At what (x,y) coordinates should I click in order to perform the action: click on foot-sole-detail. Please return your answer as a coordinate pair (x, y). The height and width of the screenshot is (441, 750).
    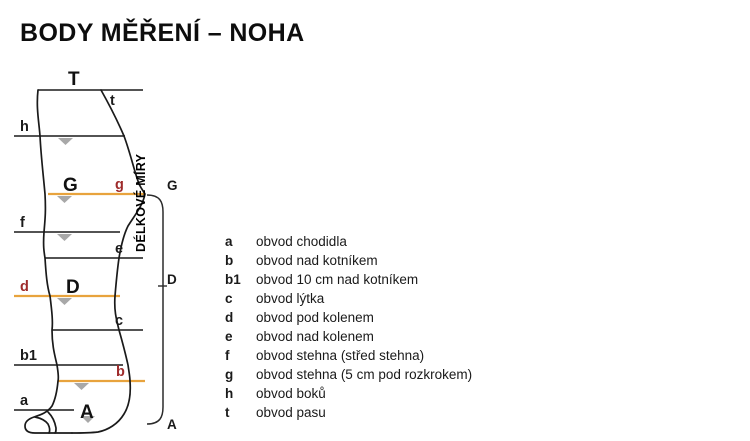
    Looking at the image, I should click on (42, 425).